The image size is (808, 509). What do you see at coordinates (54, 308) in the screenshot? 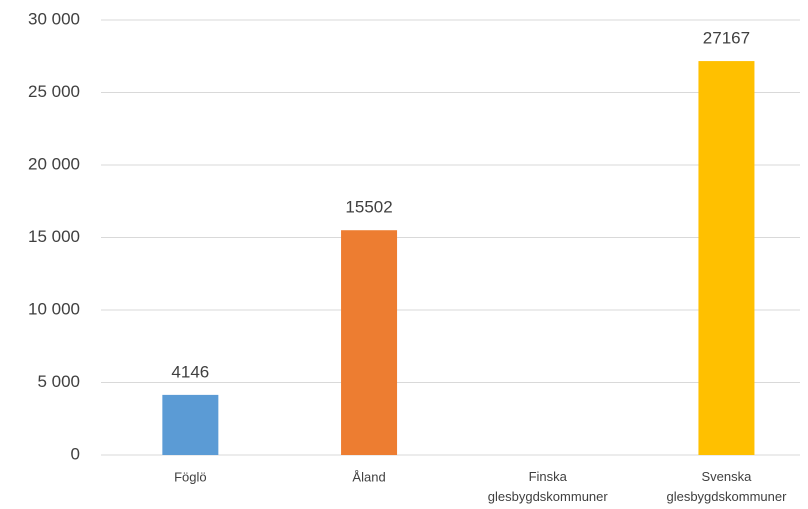
I see `y-tick-label: 10 000` at bounding box center [54, 308].